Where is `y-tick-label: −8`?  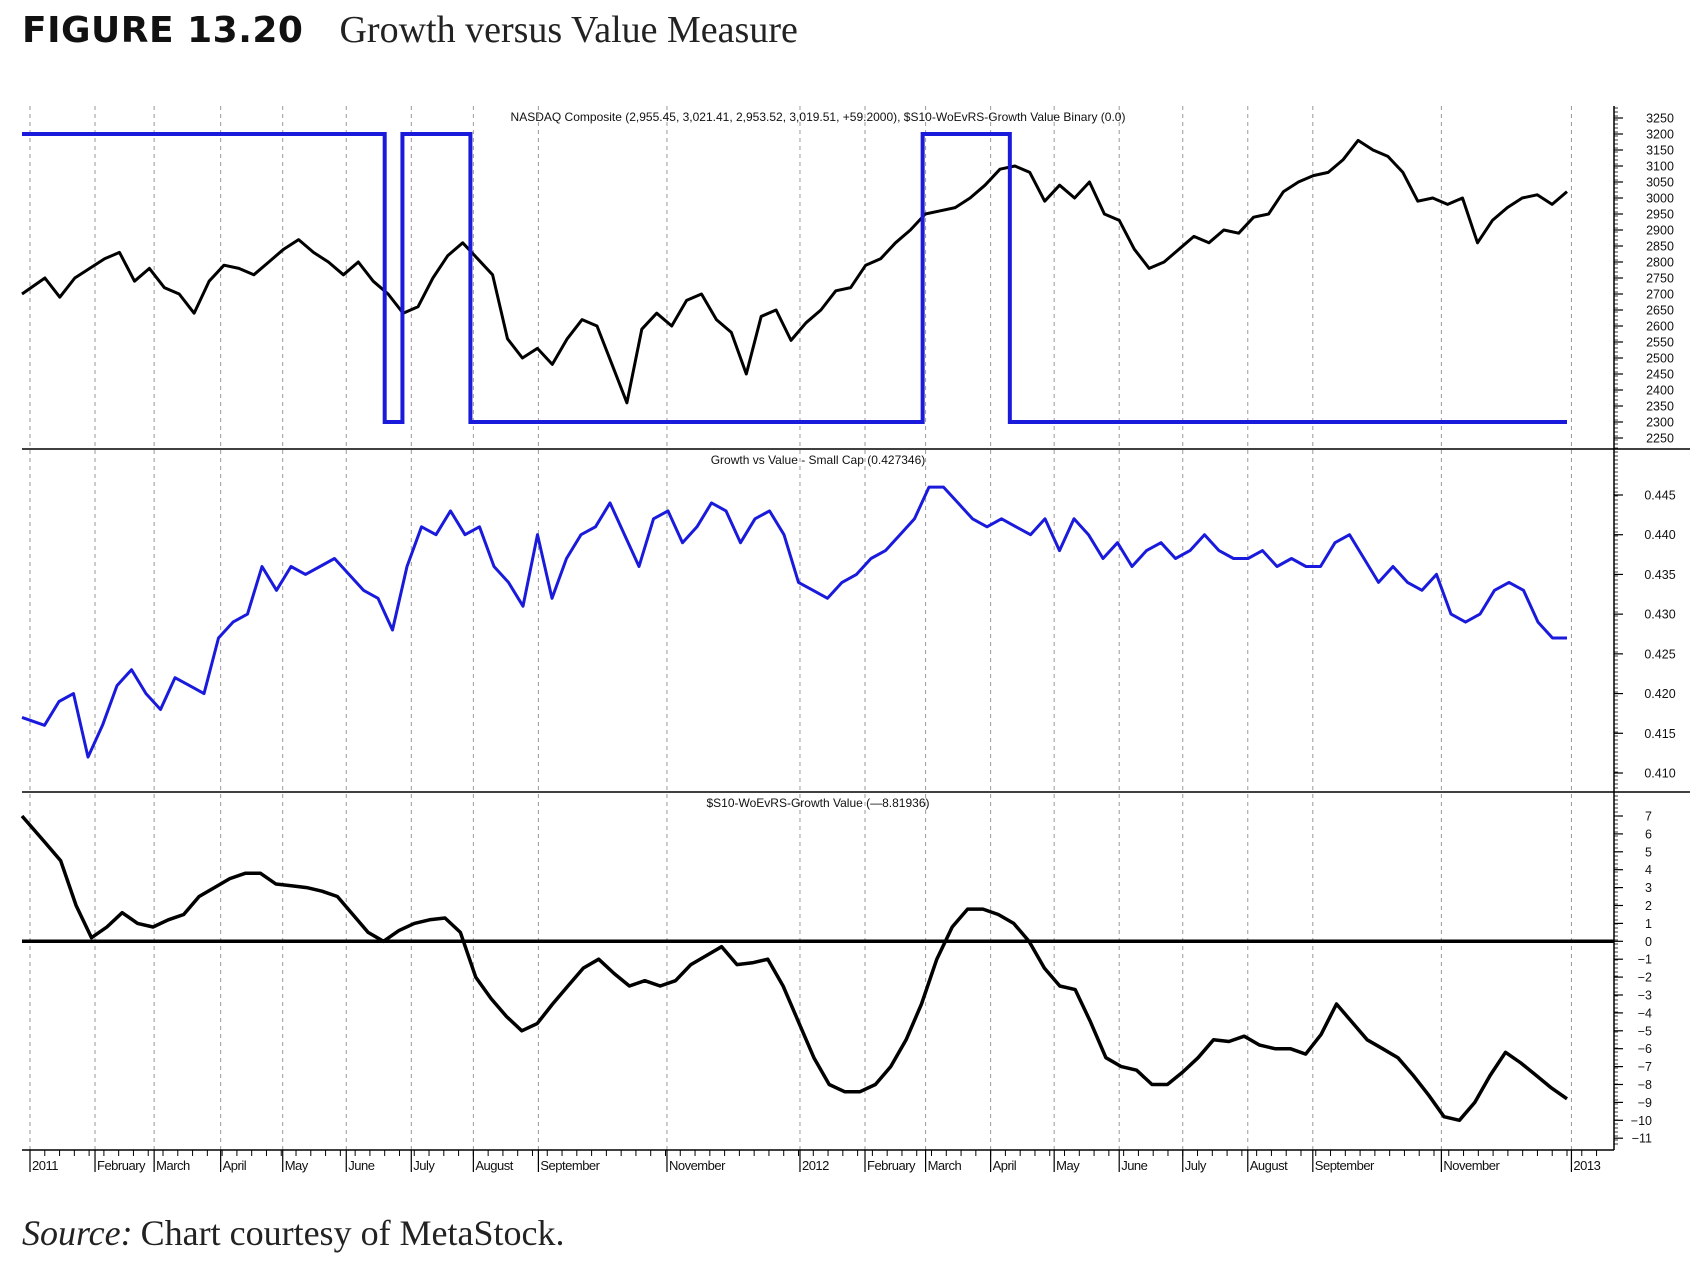
y-tick-label: −8 is located at coordinates (1645, 1085).